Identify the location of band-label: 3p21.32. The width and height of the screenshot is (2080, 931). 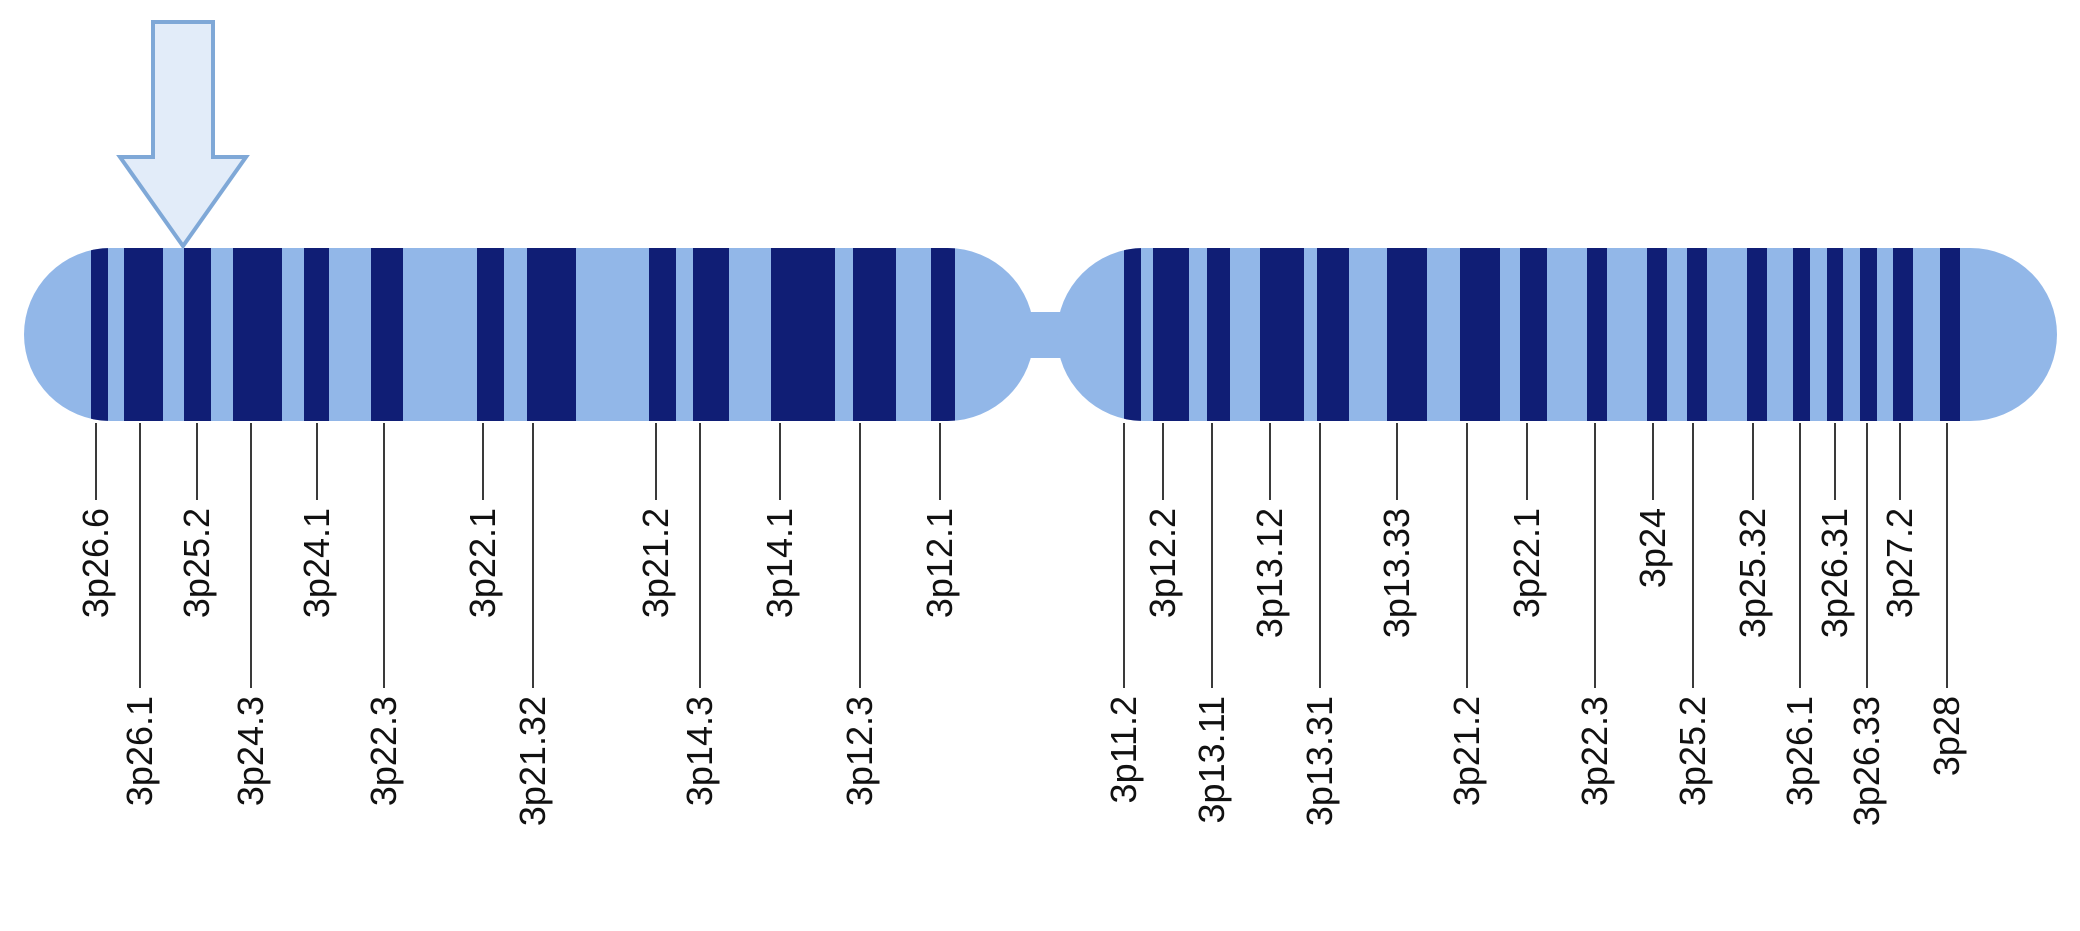
(532, 761).